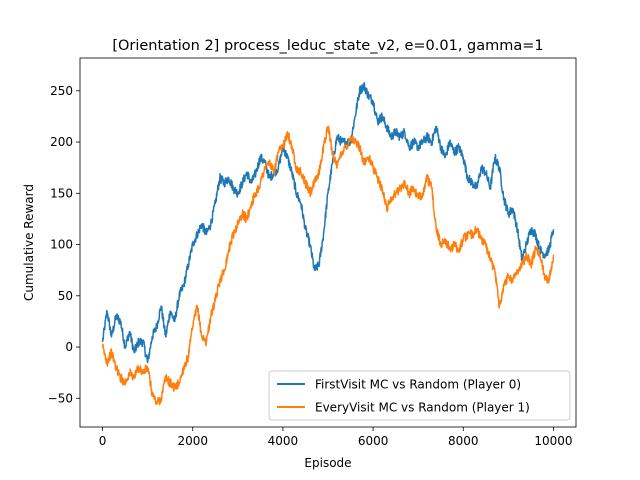  I want to click on x-tick-label: 4000, so click(283, 441).